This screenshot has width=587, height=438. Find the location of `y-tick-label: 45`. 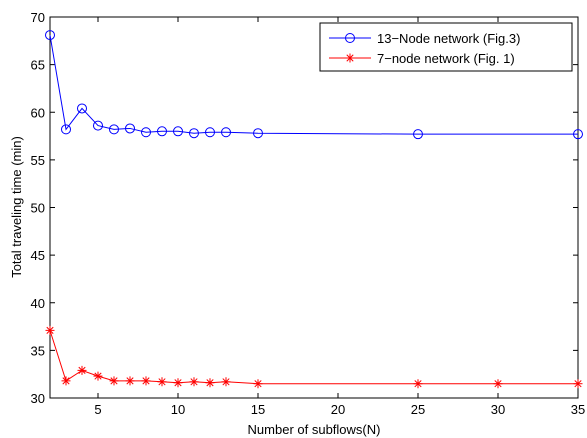

y-tick-label: 45 is located at coordinates (38, 255).